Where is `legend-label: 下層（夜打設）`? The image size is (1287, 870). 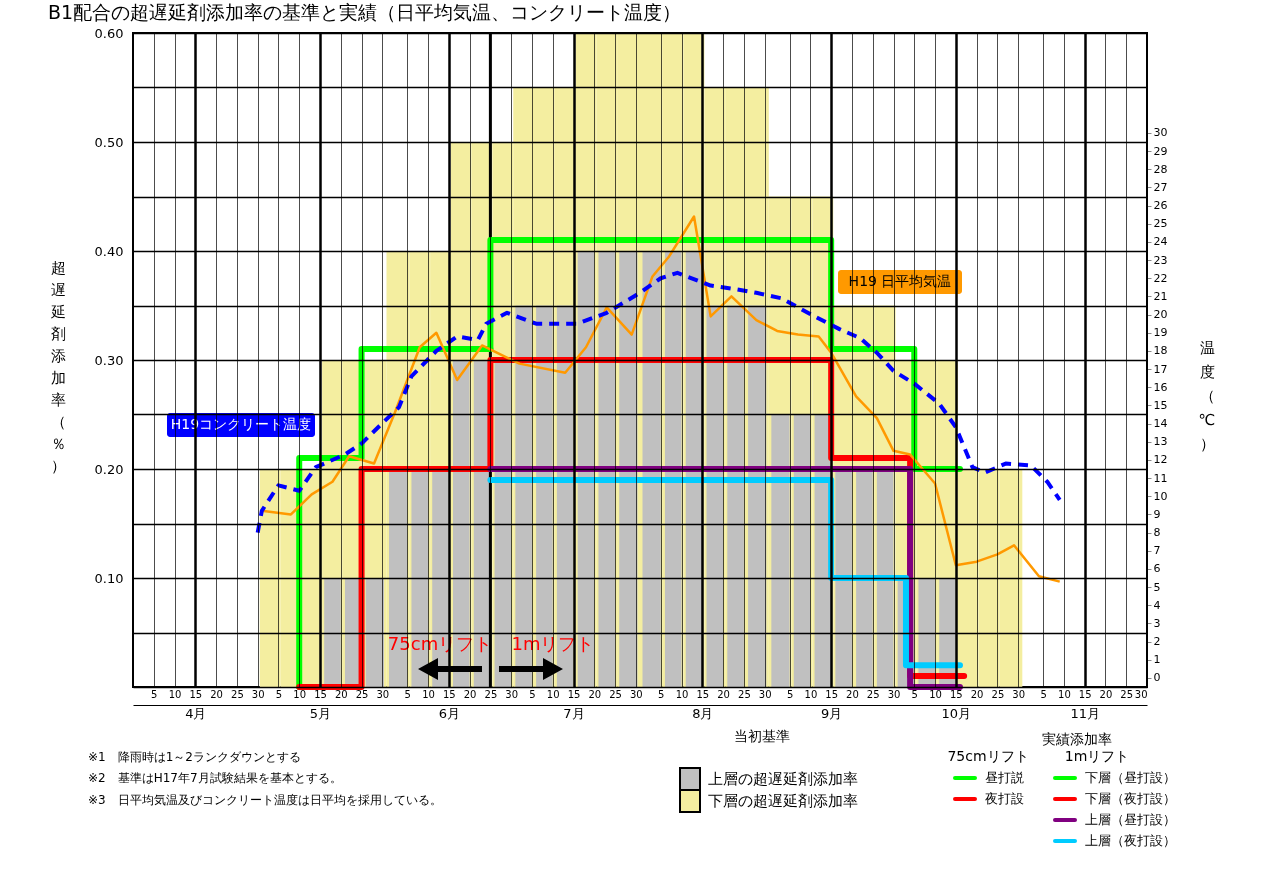 legend-label: 下層（夜打設） is located at coordinates (1130, 798).